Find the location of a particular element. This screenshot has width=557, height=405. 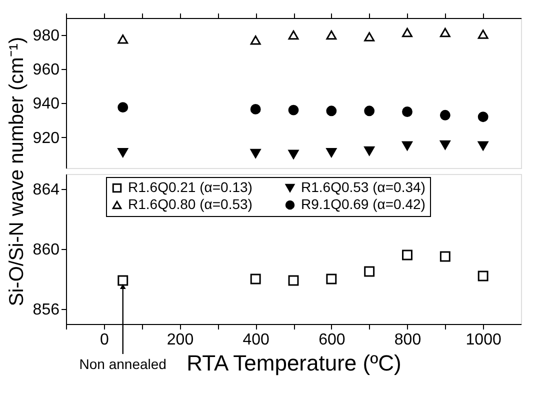

x-tick-label: 400 is located at coordinates (256, 340).